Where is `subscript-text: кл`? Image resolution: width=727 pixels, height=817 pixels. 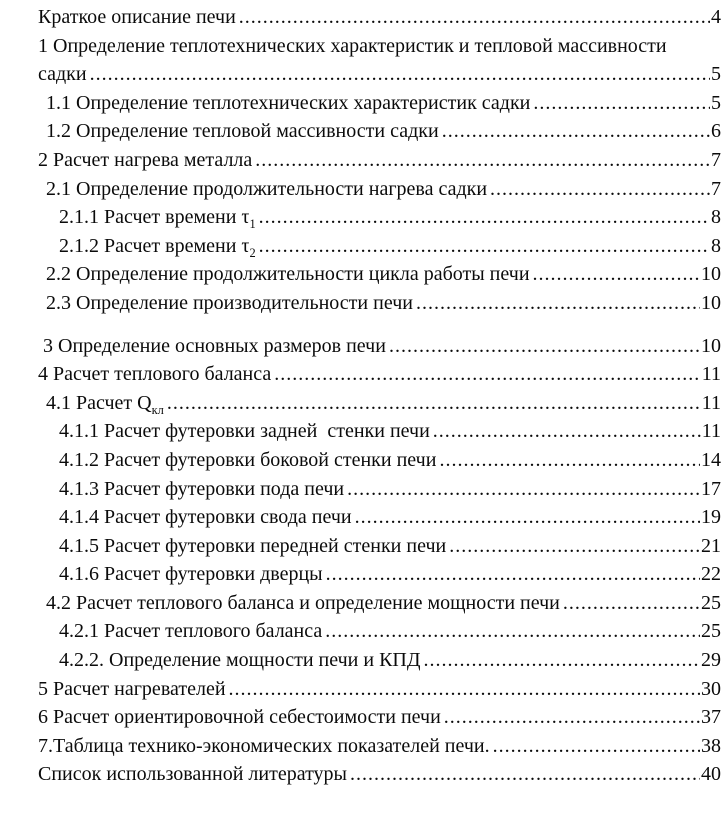
subscript-text: кл is located at coordinates (157, 409).